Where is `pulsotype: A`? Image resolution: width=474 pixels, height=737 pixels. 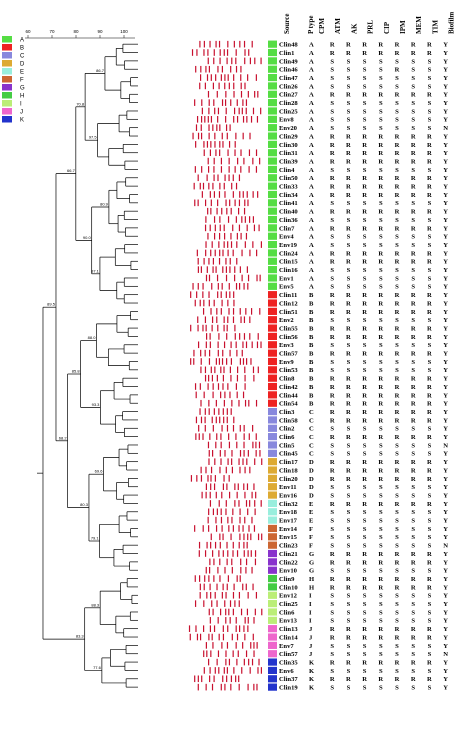 pulsotype: A is located at coordinates (311, 170).